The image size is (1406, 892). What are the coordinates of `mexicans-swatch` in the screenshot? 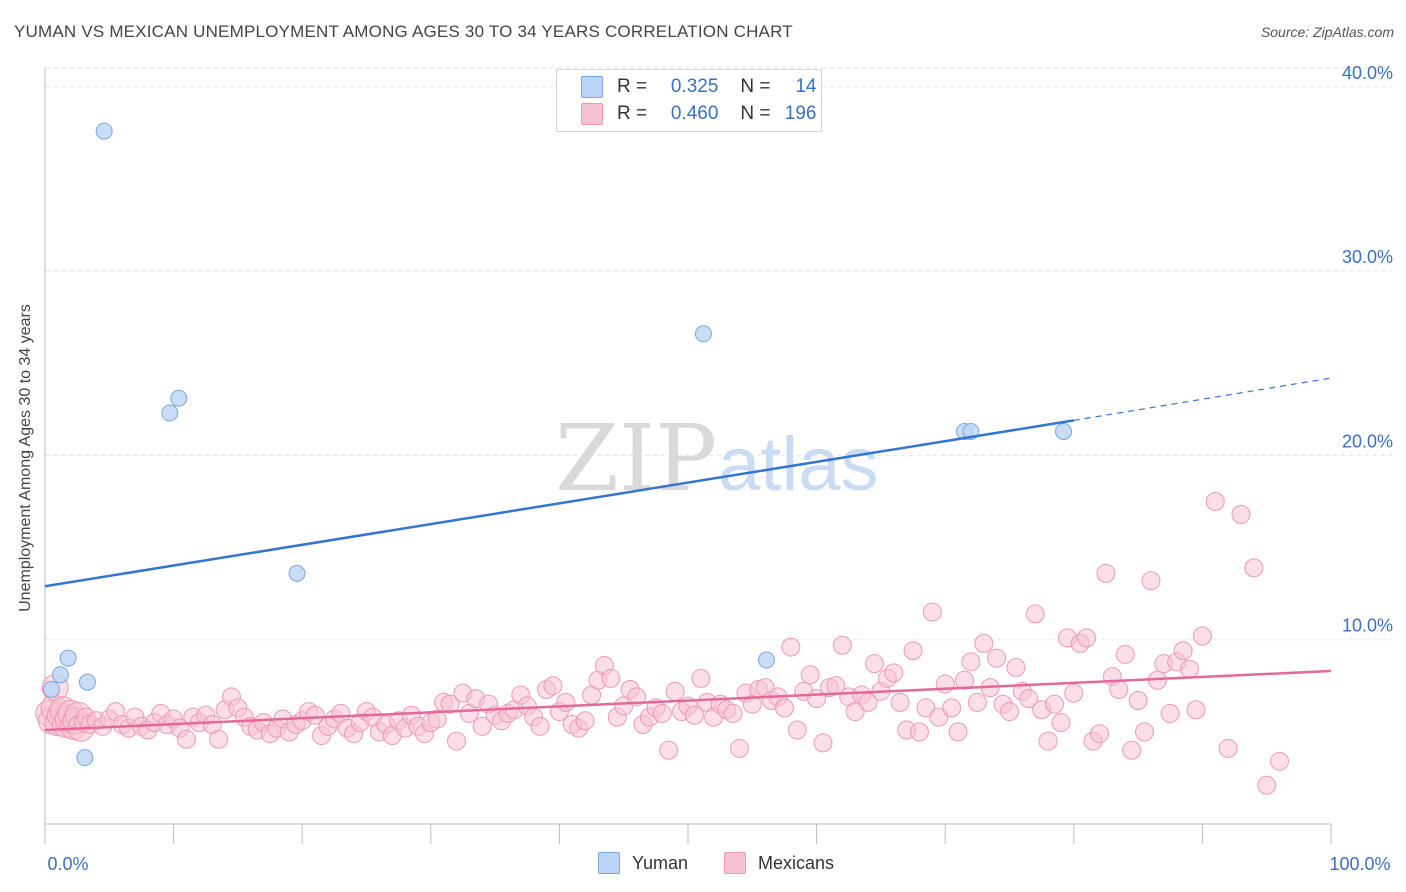 It's located at (735, 863).